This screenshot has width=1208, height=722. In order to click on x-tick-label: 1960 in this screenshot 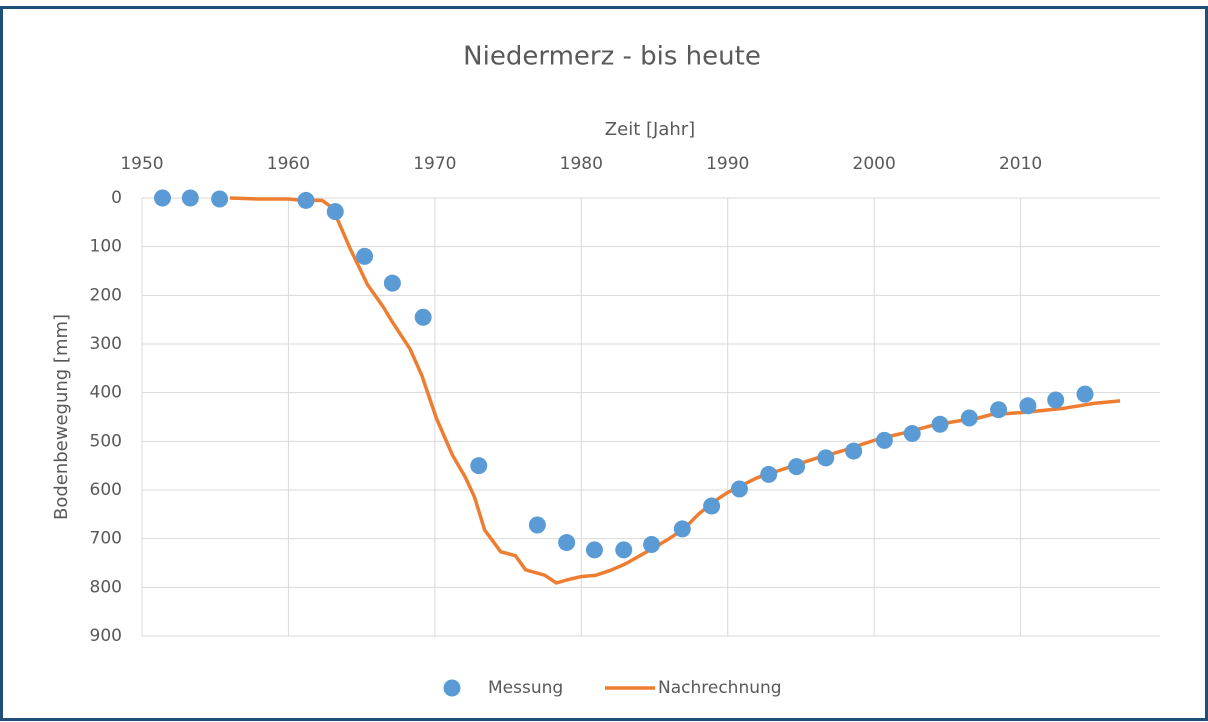, I will do `click(288, 164)`.